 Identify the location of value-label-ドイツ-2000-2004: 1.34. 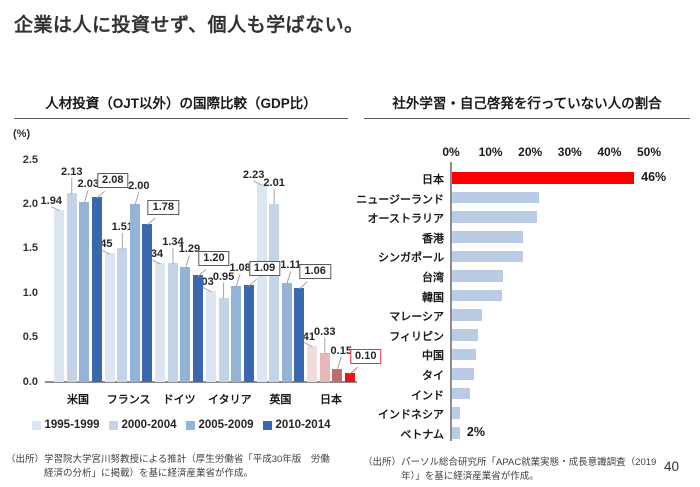
(173, 242).